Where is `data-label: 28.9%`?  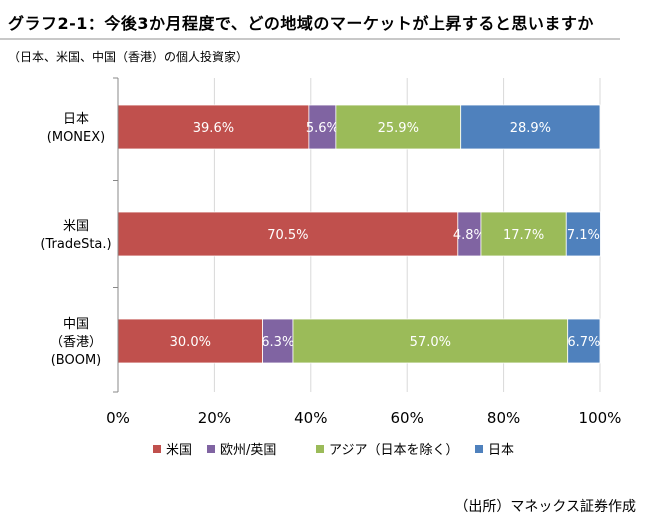
data-label: 28.9% is located at coordinates (530, 128).